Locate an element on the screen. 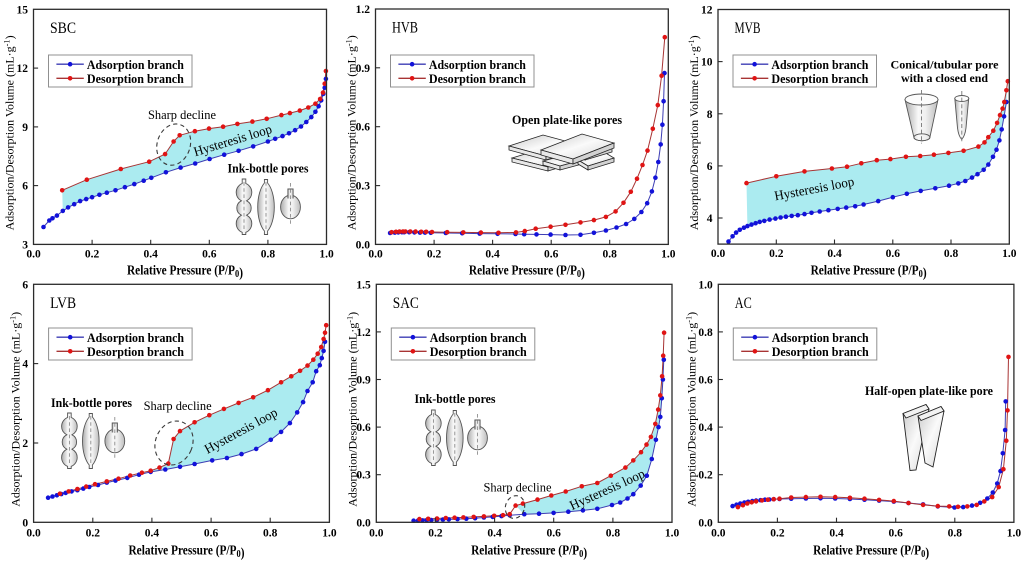  svg-text: SBC is located at coordinates (63, 28).